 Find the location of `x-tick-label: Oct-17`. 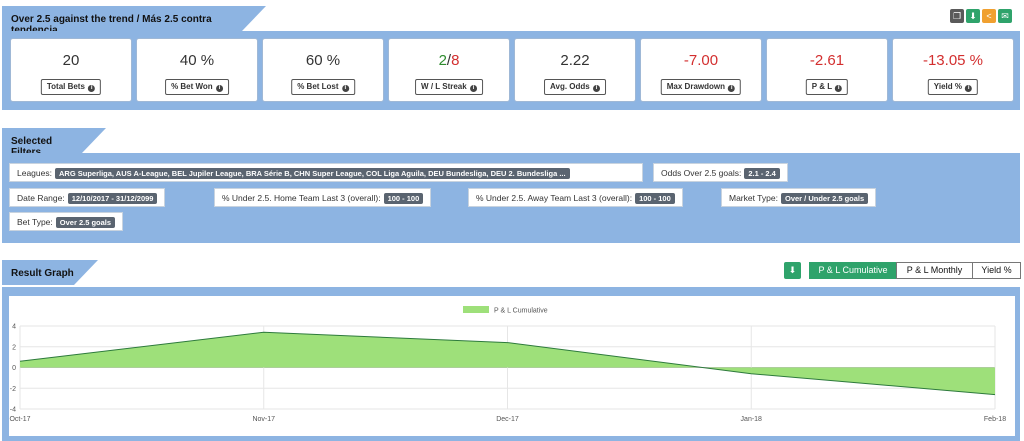

x-tick-label: Oct-17 is located at coordinates (19, 419).